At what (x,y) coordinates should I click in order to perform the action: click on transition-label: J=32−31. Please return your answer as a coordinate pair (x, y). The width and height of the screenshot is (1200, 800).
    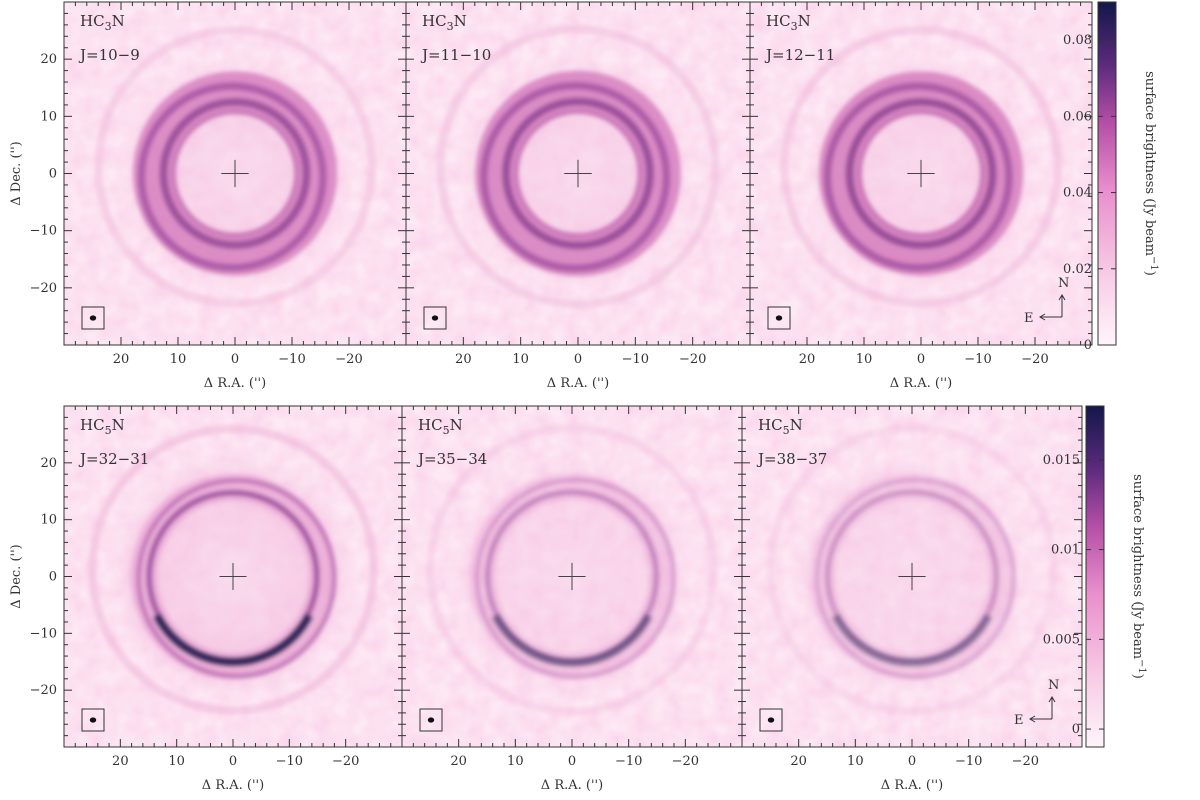
    Looking at the image, I should click on (113, 459).